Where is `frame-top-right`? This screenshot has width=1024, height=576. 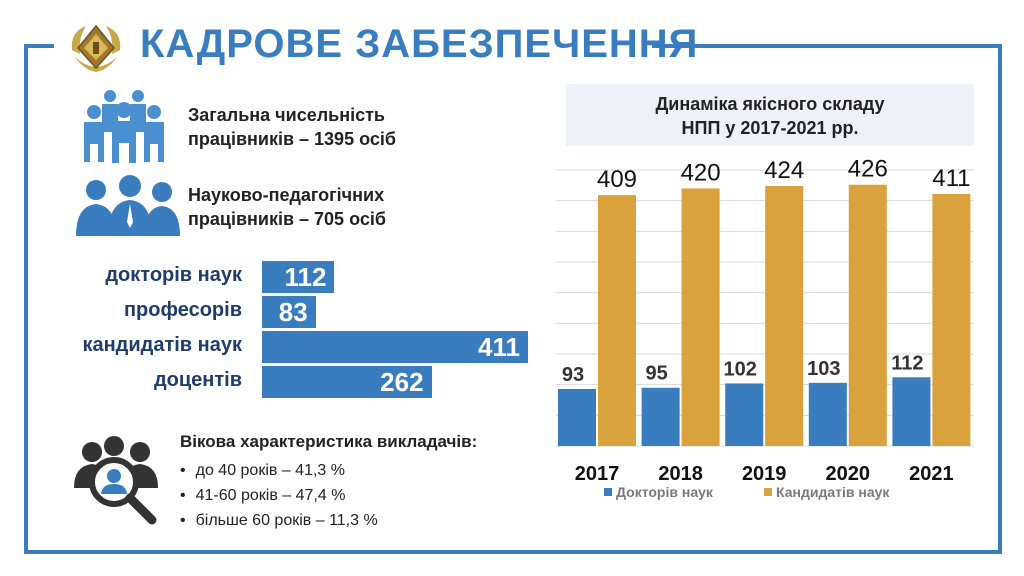 frame-top-right is located at coordinates (827, 46).